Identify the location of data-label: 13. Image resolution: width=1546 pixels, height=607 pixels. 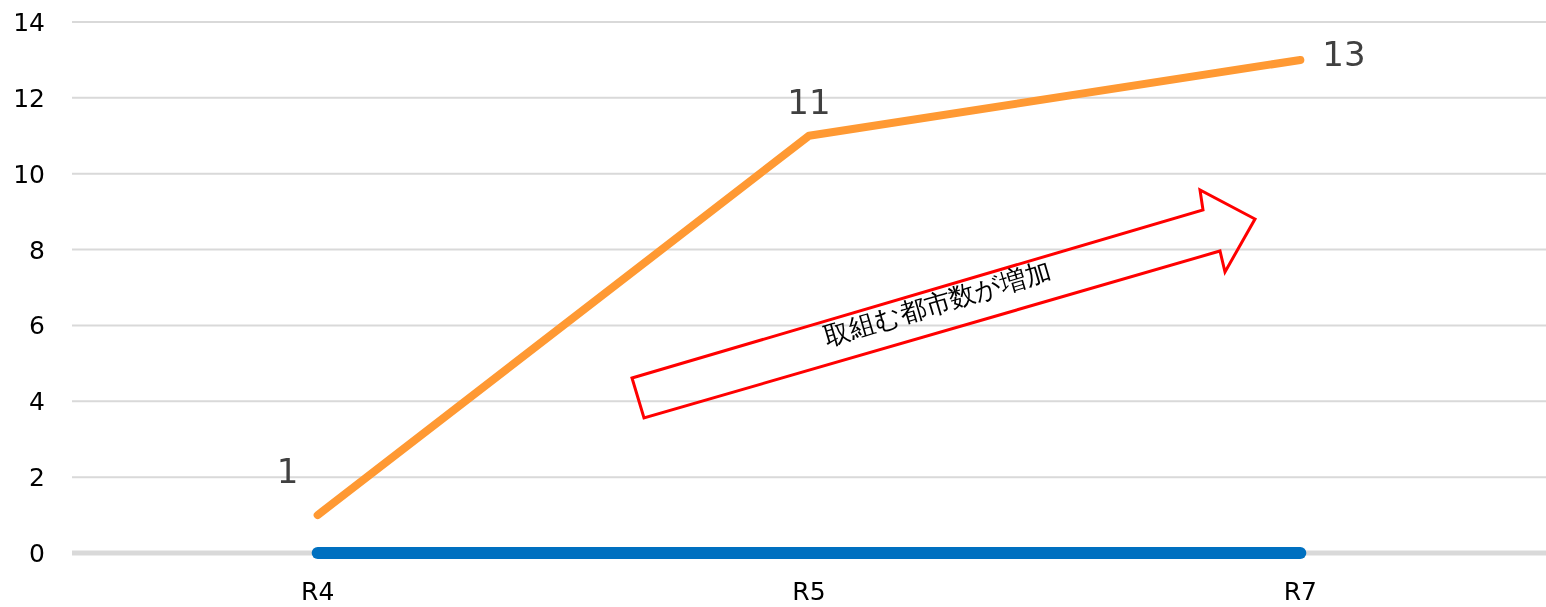
(1344, 53).